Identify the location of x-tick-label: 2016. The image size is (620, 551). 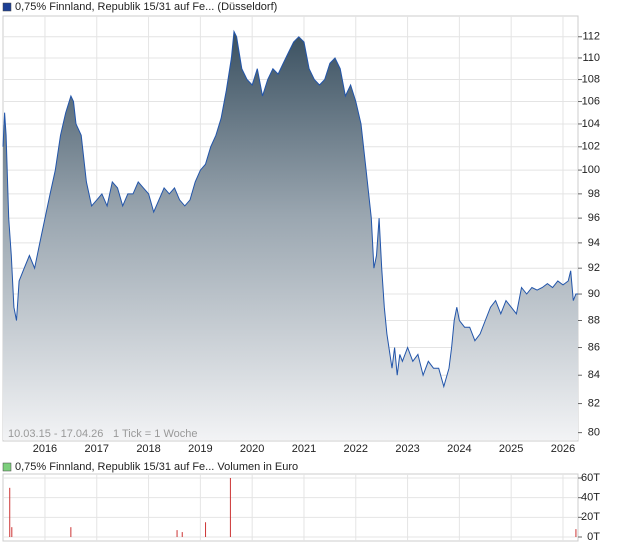
(45, 449).